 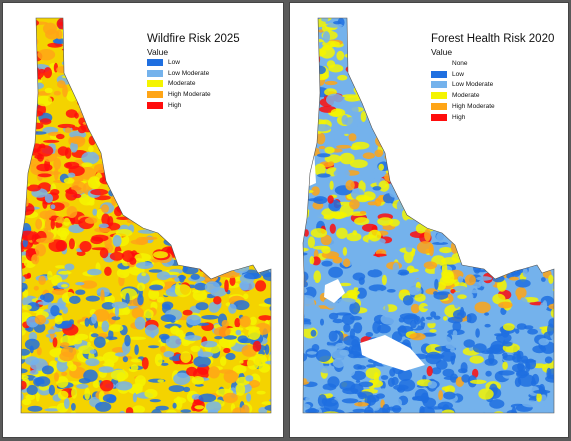 What do you see at coordinates (493, 39) in the screenshot?
I see `map-title: Forest Health Risk 2020` at bounding box center [493, 39].